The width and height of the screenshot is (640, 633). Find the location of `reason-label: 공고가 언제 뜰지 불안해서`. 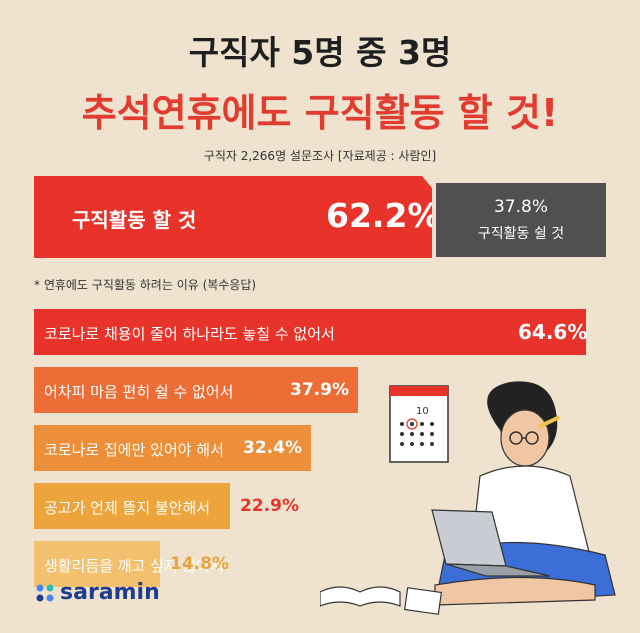

reason-label: 공고가 언제 뜰지 불안해서 is located at coordinates (127, 508).